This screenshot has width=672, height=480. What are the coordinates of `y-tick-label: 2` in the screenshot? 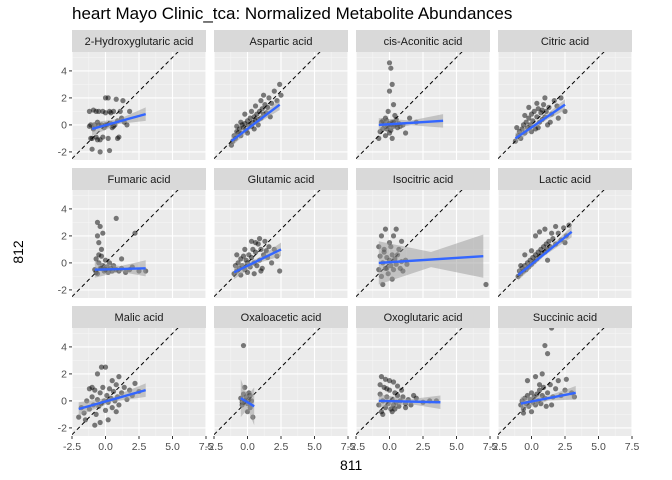 It's located at (64, 236).